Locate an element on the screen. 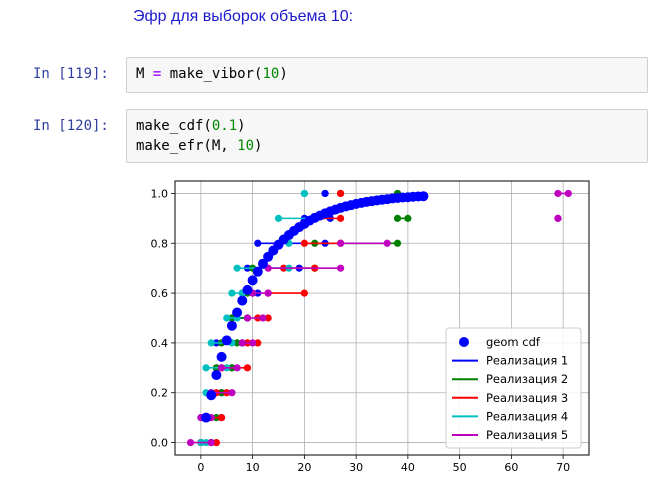 The image size is (648, 502). code-call: make_vibor( is located at coordinates (216, 74).